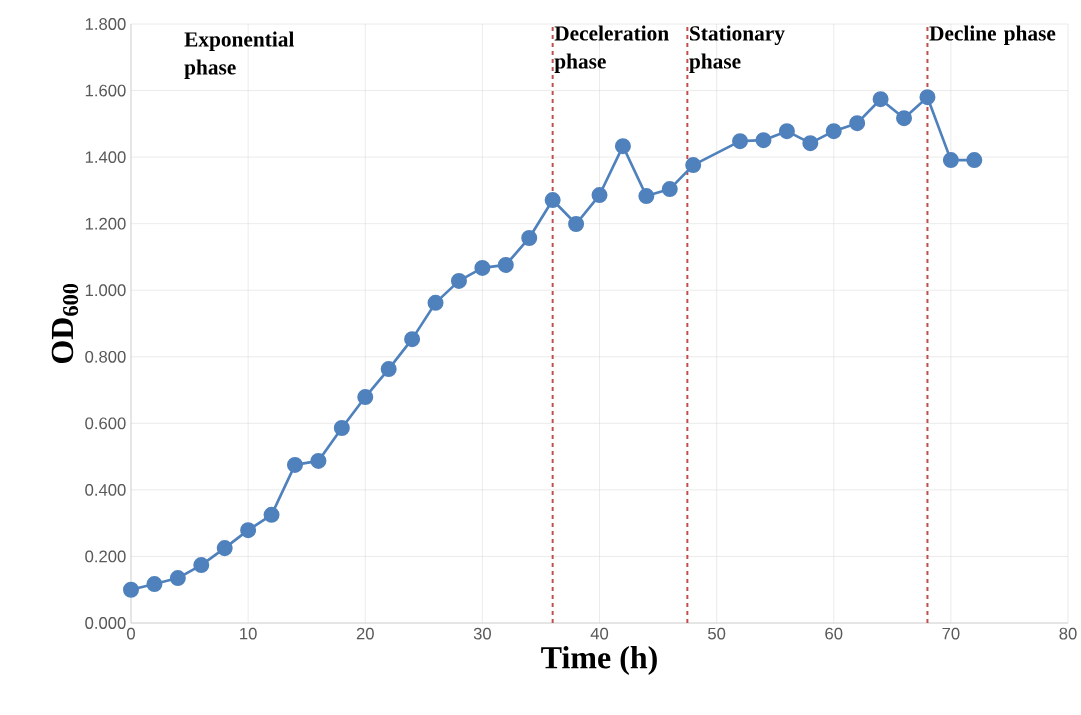 The width and height of the screenshot is (1081, 715). What do you see at coordinates (992, 35) in the screenshot?
I see `ref-line-label: Decline phase` at bounding box center [992, 35].